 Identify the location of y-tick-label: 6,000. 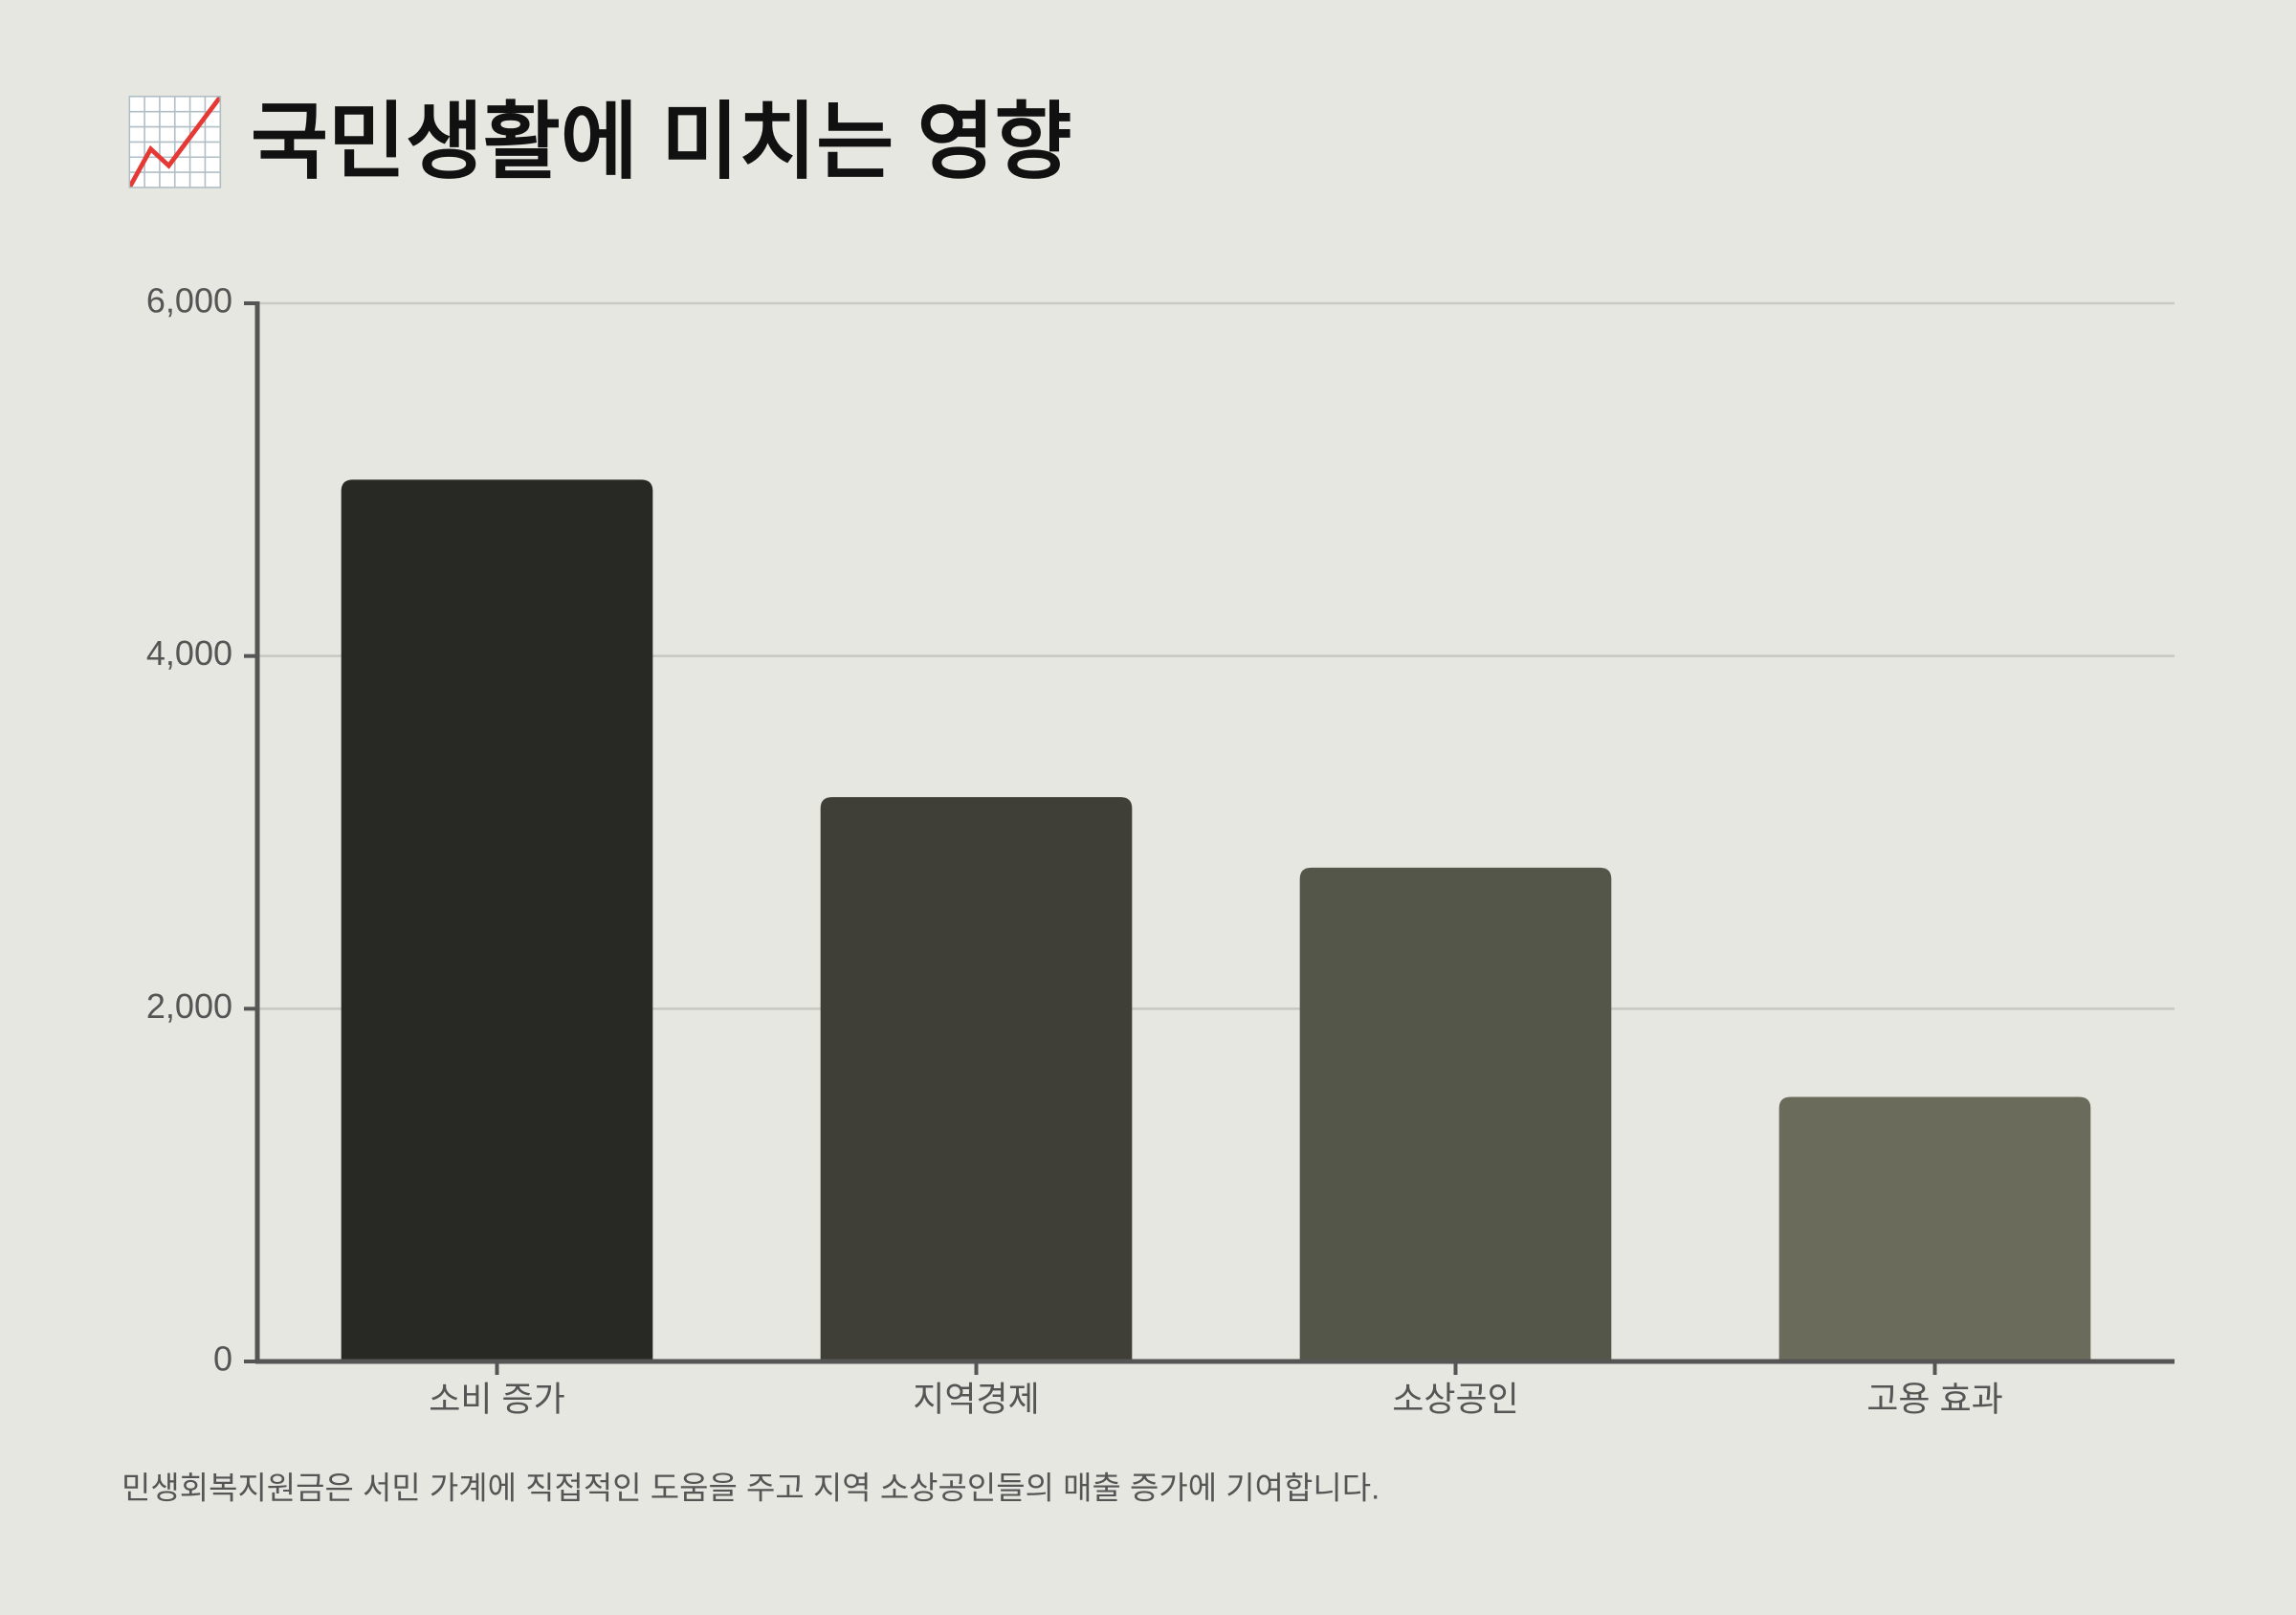
(189, 301).